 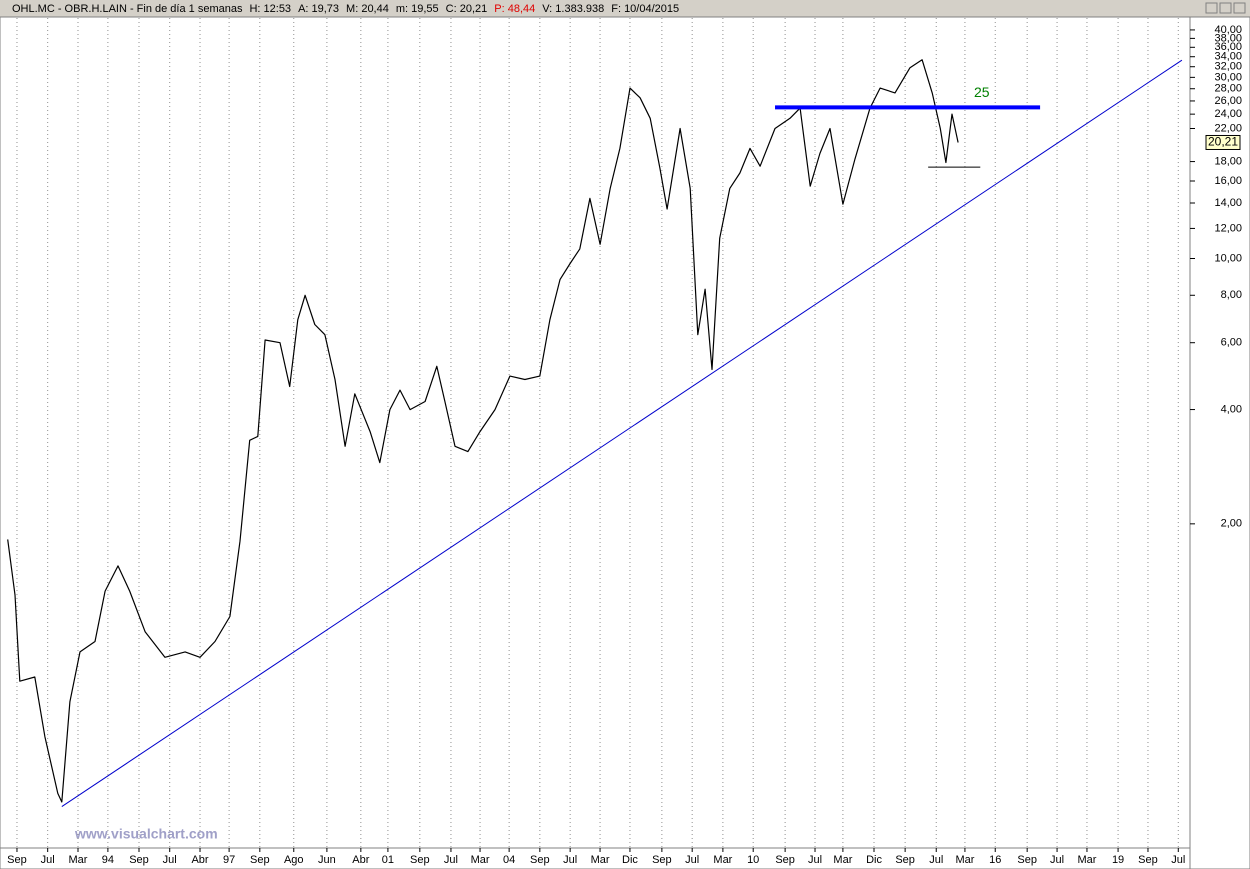 I want to click on y-axis-area, so click(x=1219, y=442).